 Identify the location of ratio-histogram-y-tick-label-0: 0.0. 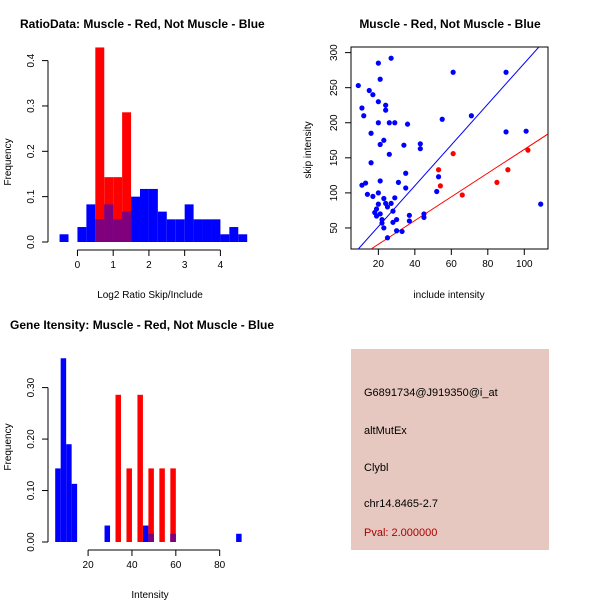
(31, 242).